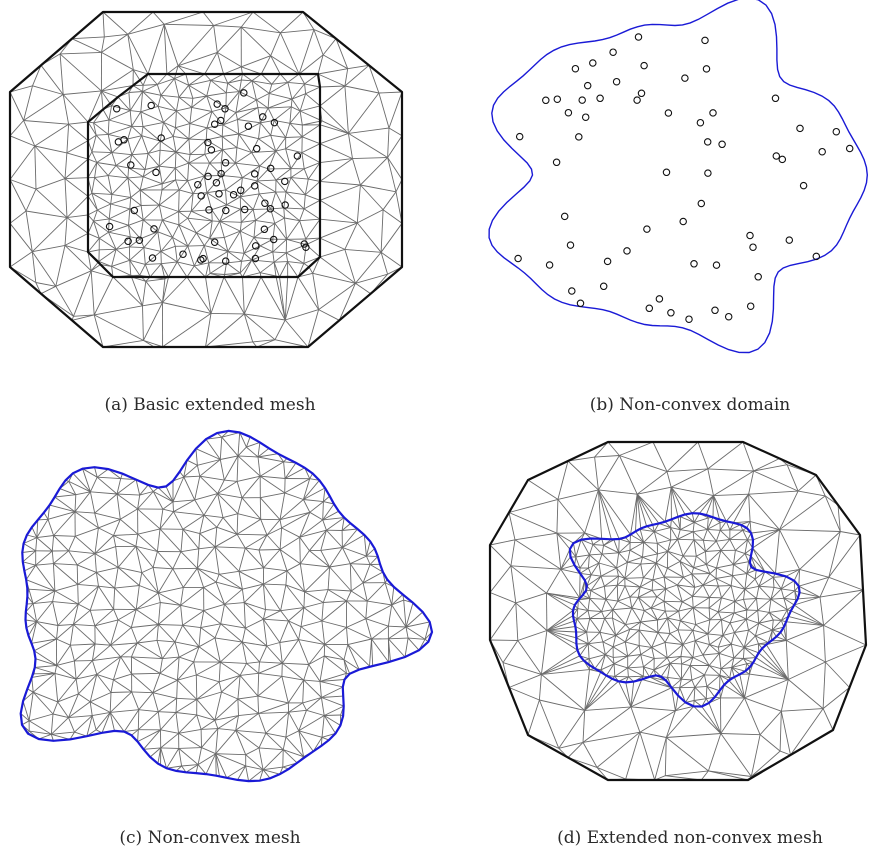 This screenshot has width=869, height=854. Describe the element at coordinates (210, 405) in the screenshot. I see `caption-a: (a) Basic extended mesh` at that location.